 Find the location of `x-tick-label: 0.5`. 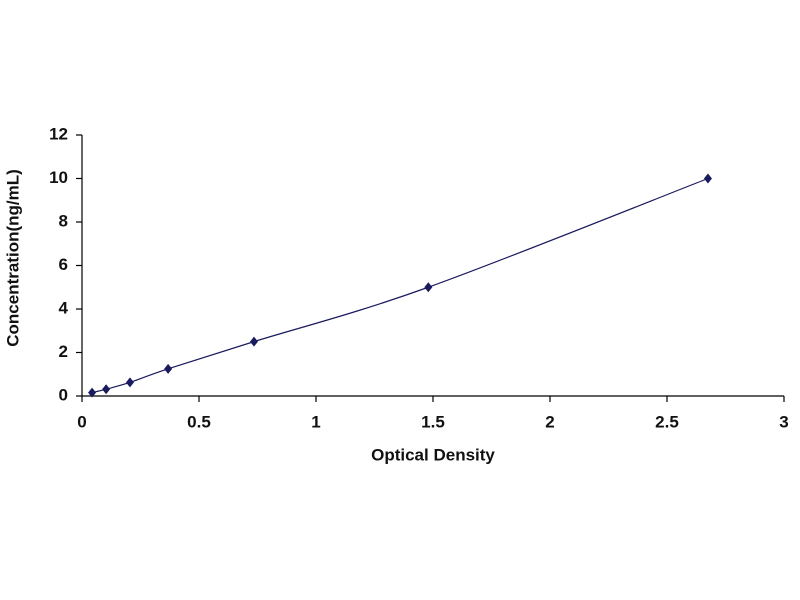

x-tick-label: 0.5 is located at coordinates (199, 421).